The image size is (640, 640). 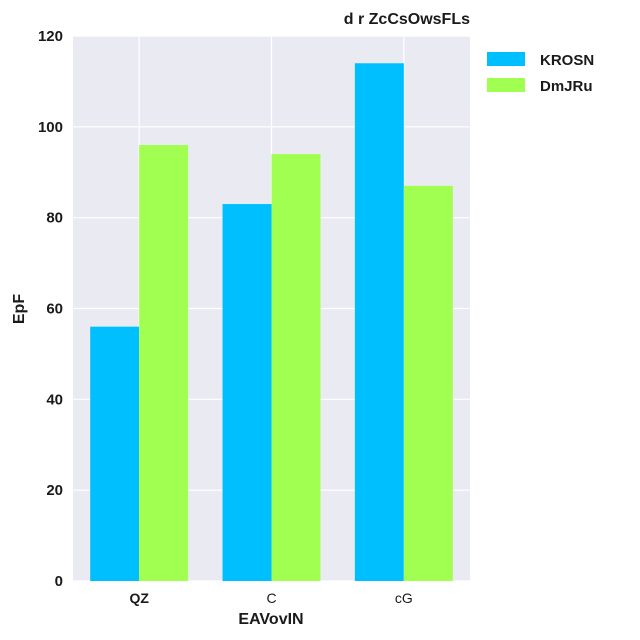 What do you see at coordinates (59, 581) in the screenshot?
I see `y-tick-label: 0` at bounding box center [59, 581].